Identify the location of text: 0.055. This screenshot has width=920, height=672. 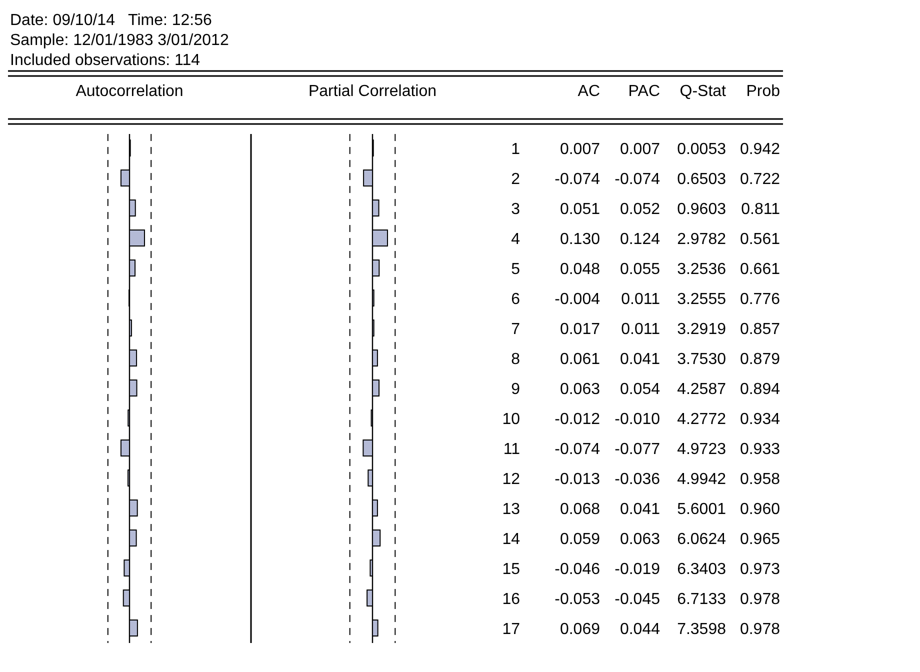
(640, 269).